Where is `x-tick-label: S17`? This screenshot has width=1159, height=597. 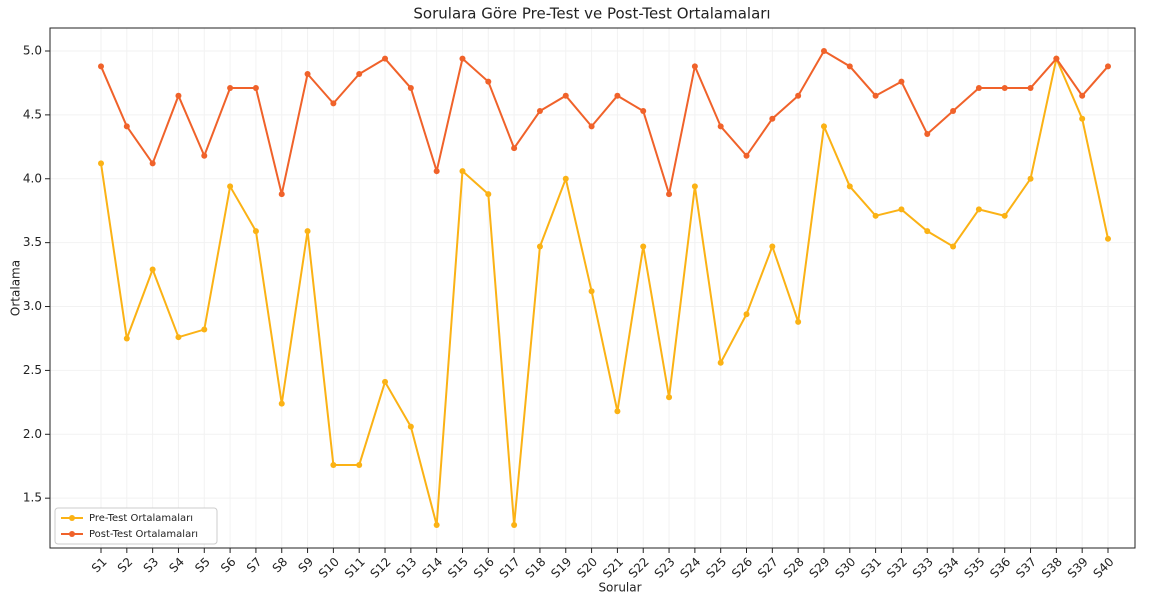
x-tick-label: S17 is located at coordinates (510, 568).